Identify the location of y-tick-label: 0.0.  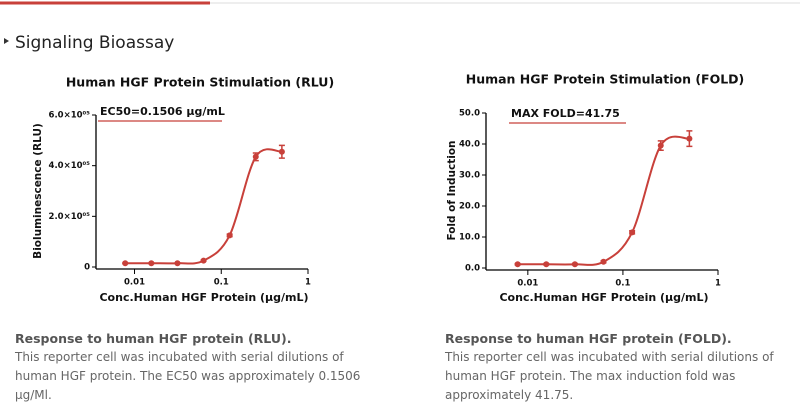
(472, 269).